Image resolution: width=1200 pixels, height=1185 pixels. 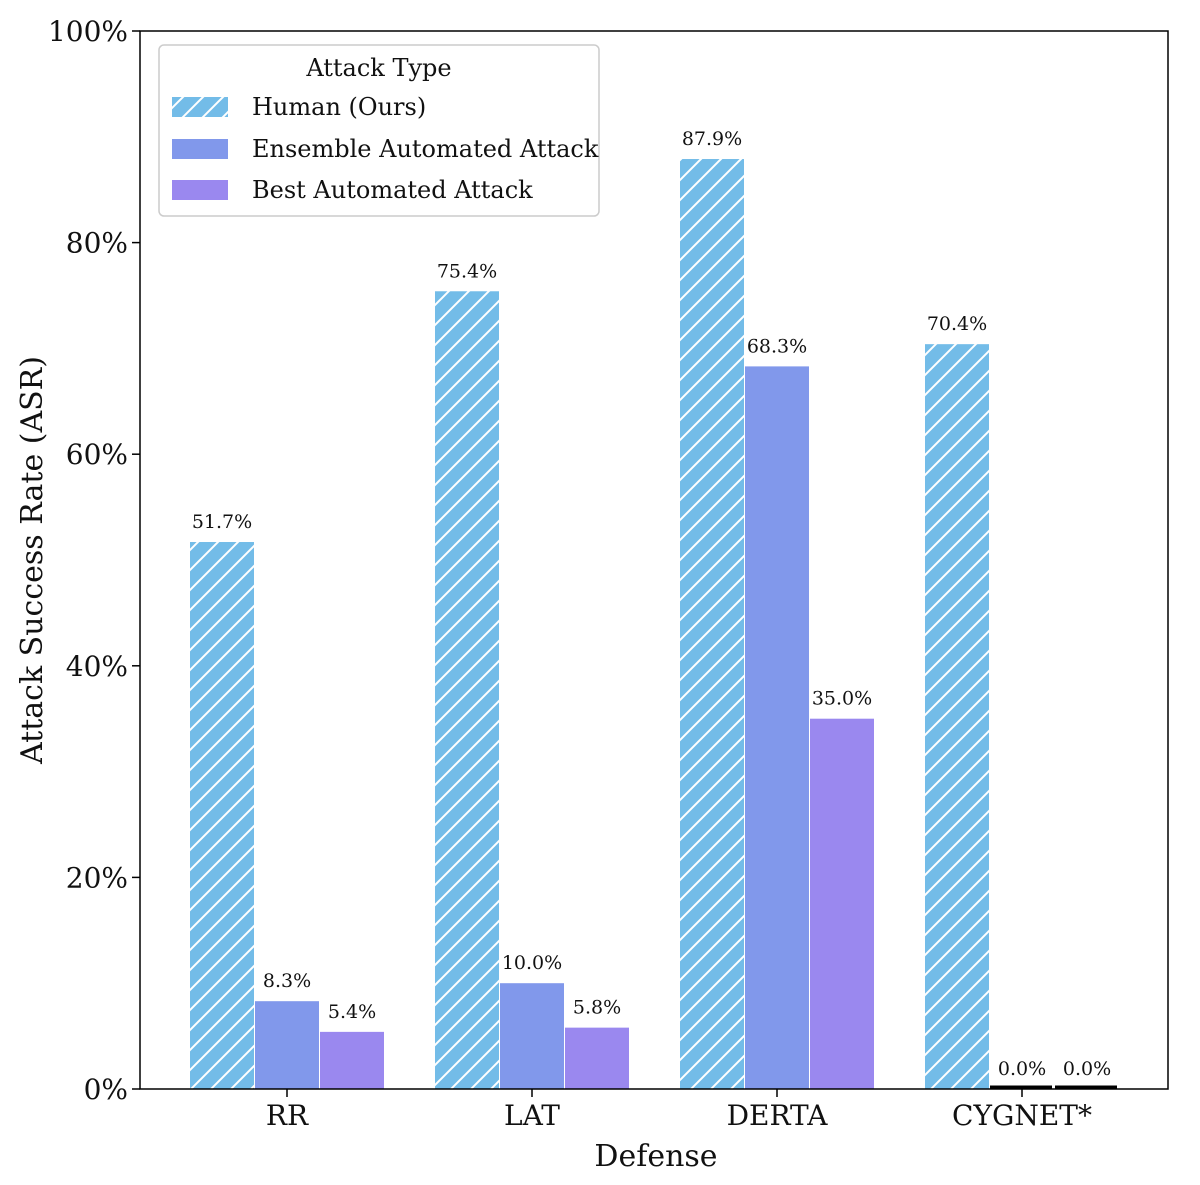 What do you see at coordinates (842, 903) in the screenshot?
I see `bar-best-automated-attack-derta` at bounding box center [842, 903].